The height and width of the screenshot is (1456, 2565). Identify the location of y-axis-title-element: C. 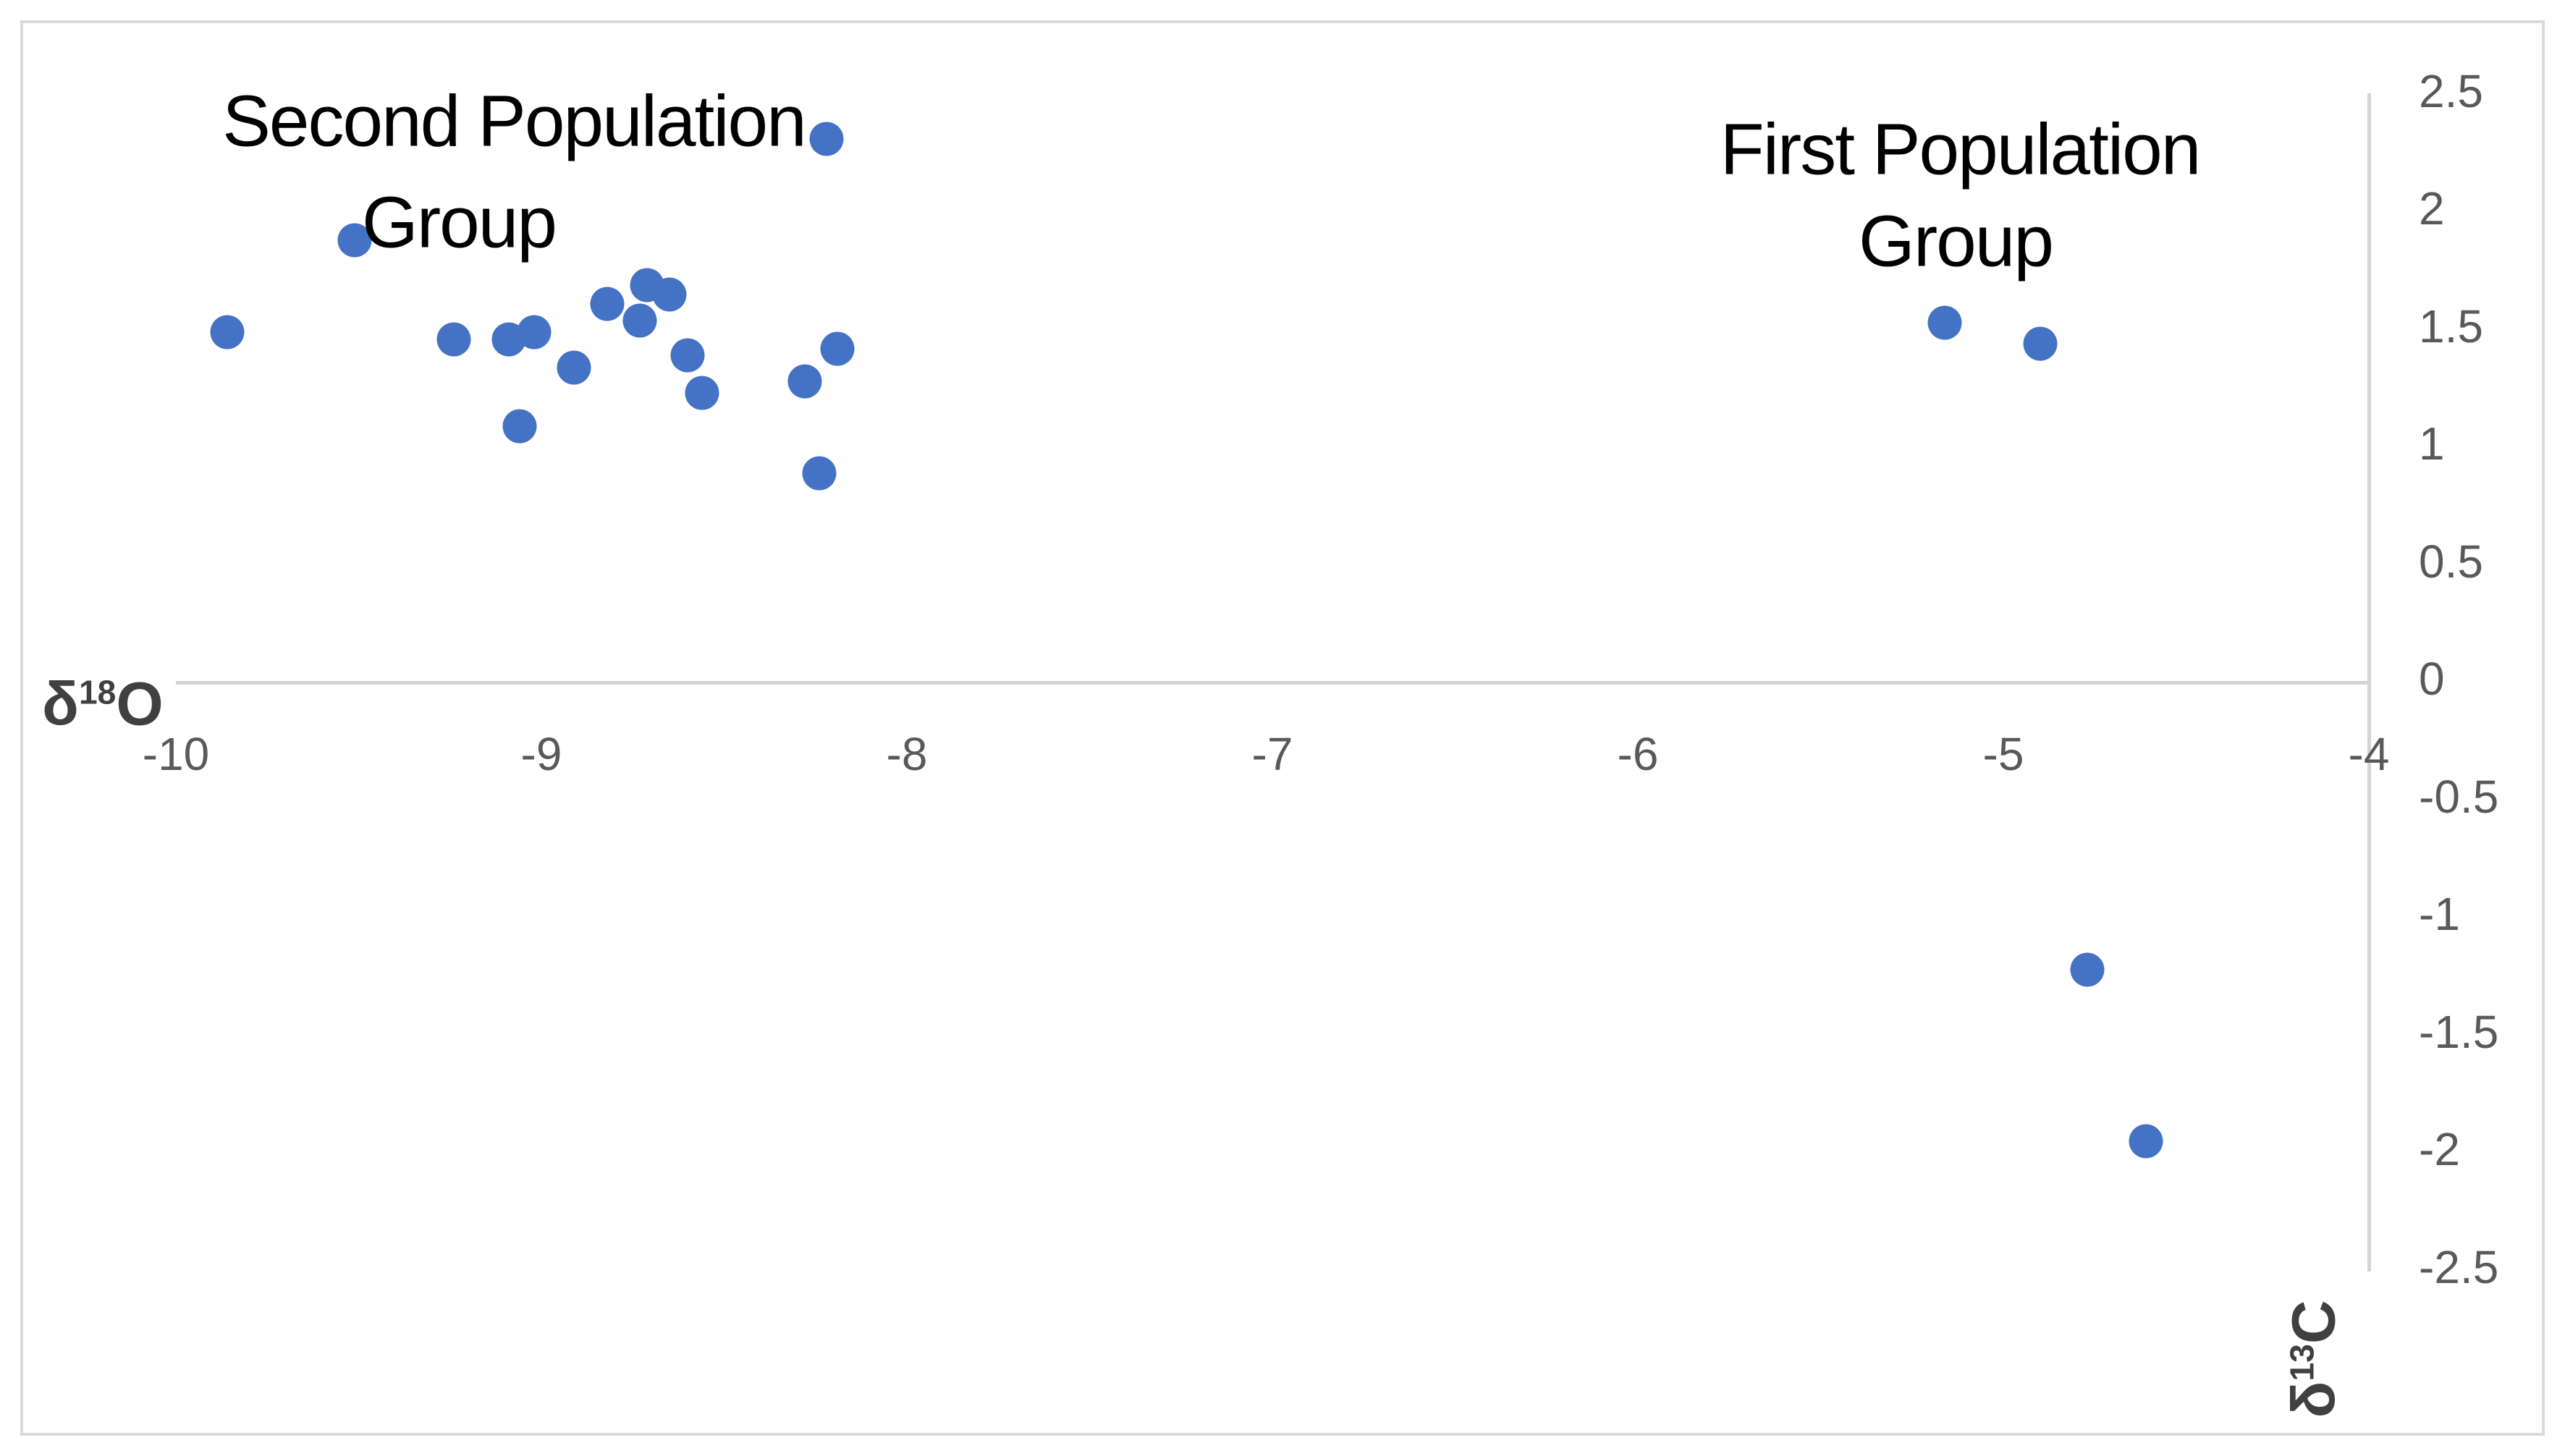
(2314, 1322).